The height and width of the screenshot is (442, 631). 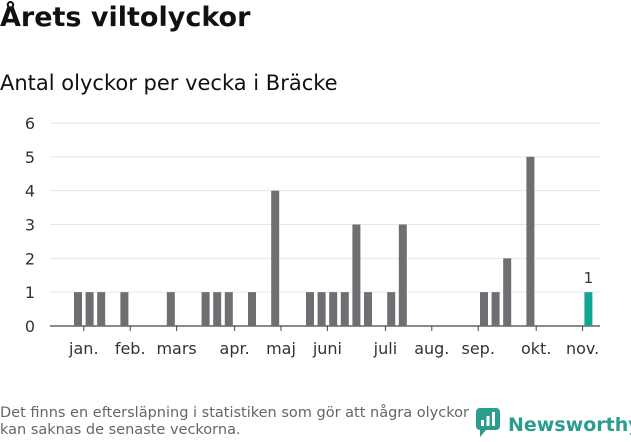 I want to click on x-tick-label: juni, so click(x=327, y=348).